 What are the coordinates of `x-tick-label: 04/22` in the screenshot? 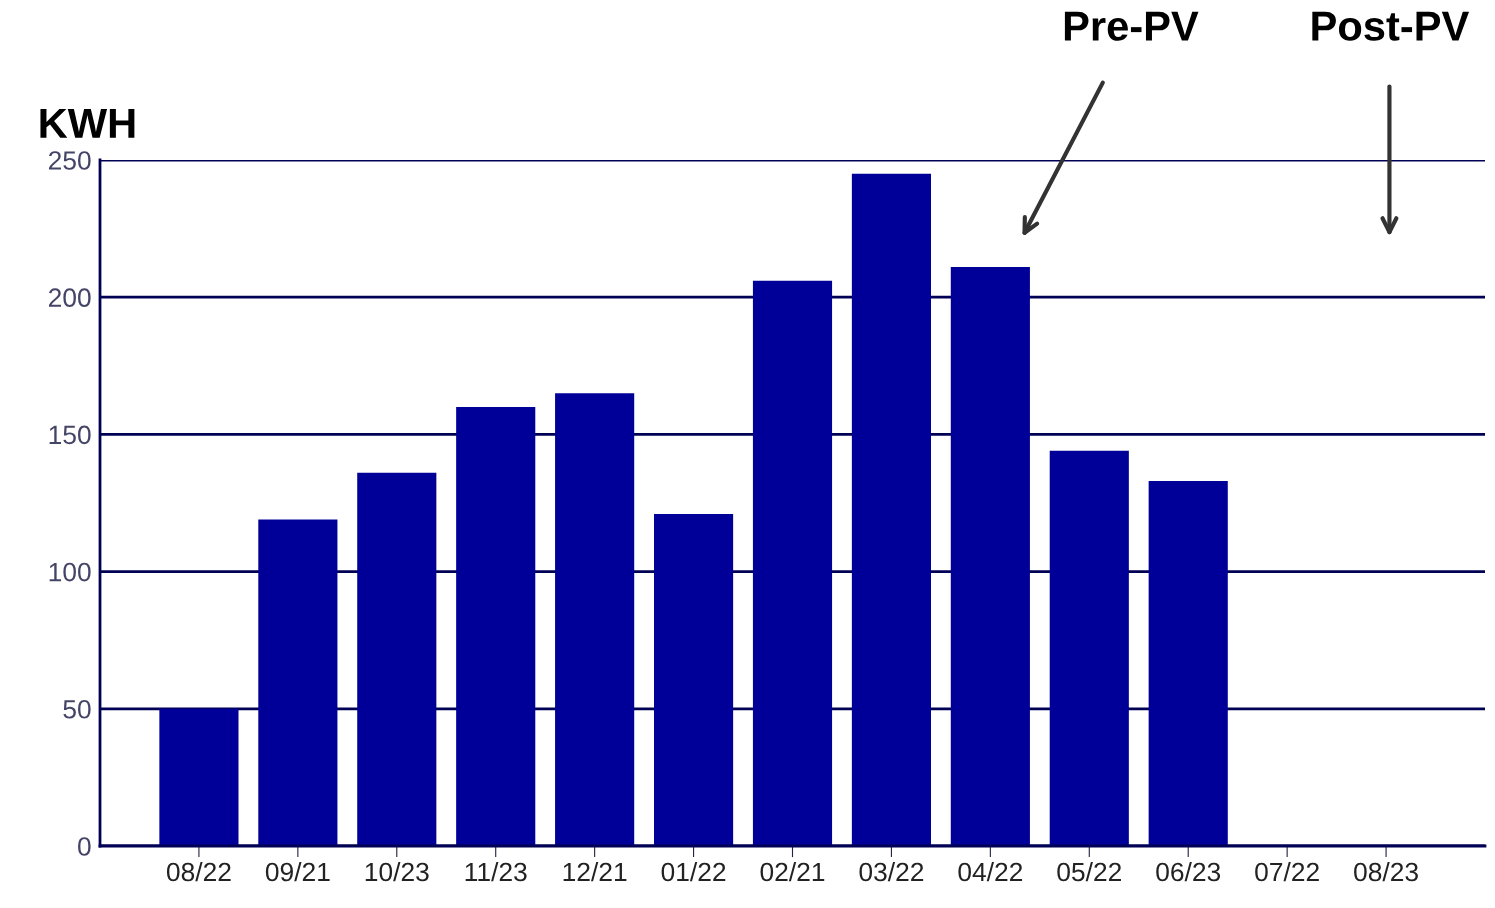 It's located at (990, 871).